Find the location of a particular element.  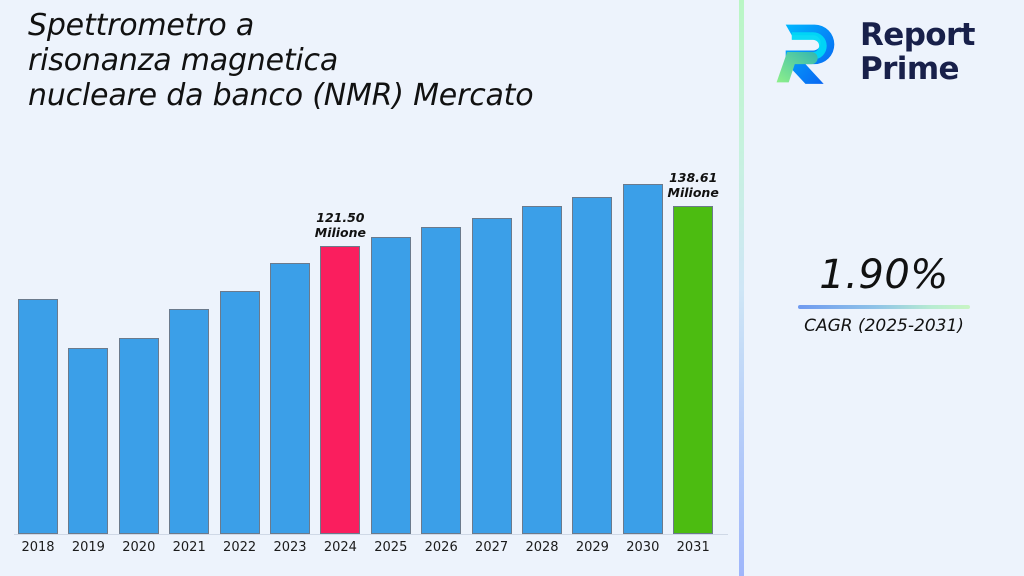

x-tick-2026: 2026 is located at coordinates (441, 547).